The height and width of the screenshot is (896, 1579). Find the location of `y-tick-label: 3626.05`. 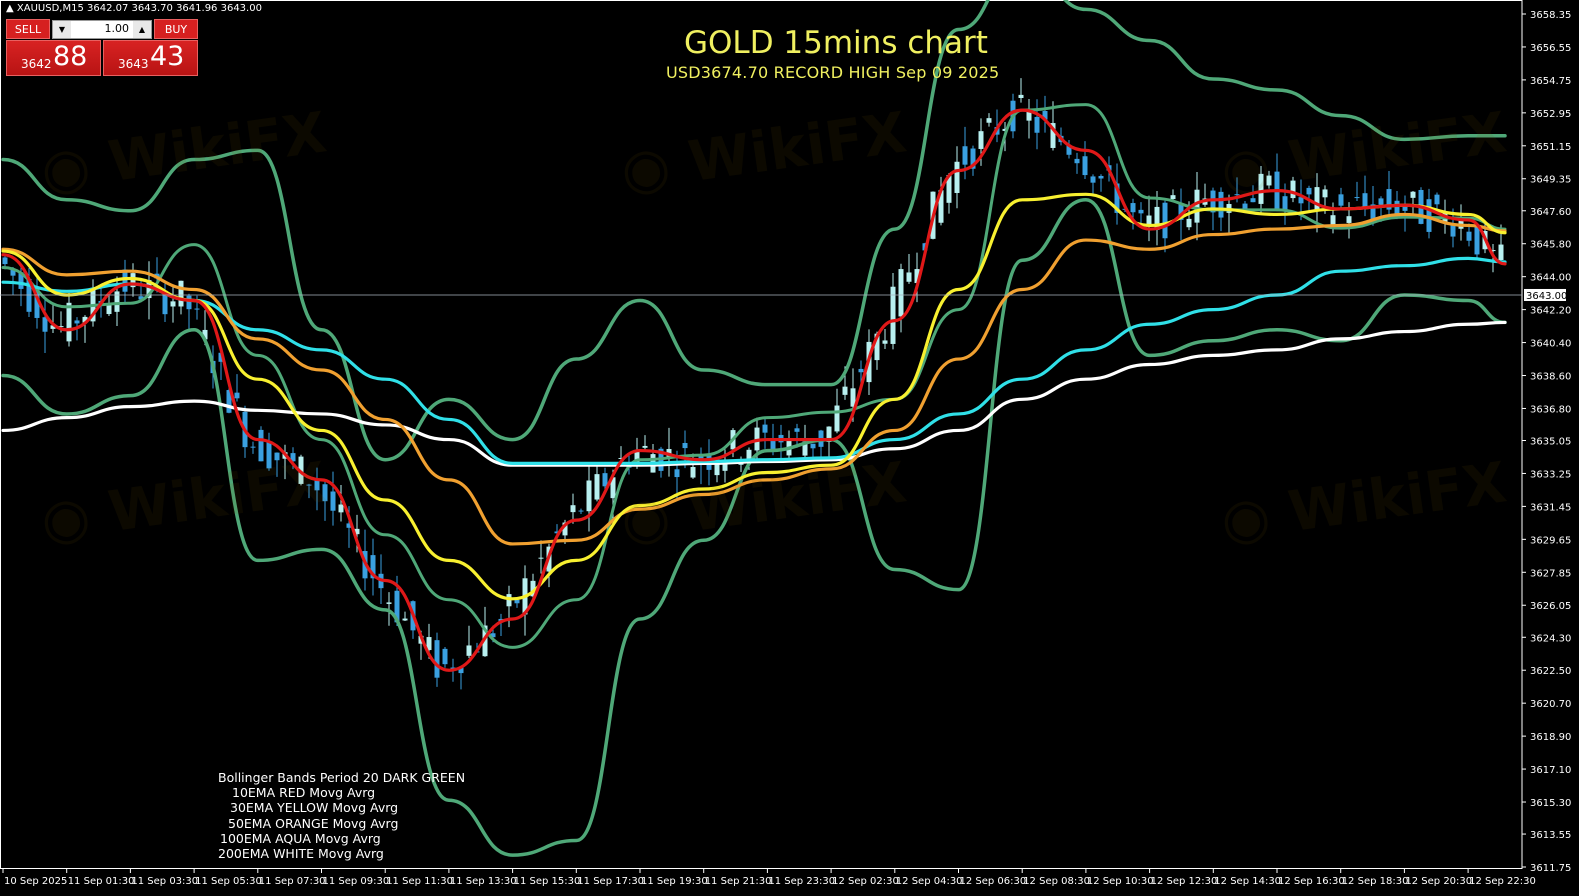

y-tick-label: 3626.05 is located at coordinates (1550, 606).